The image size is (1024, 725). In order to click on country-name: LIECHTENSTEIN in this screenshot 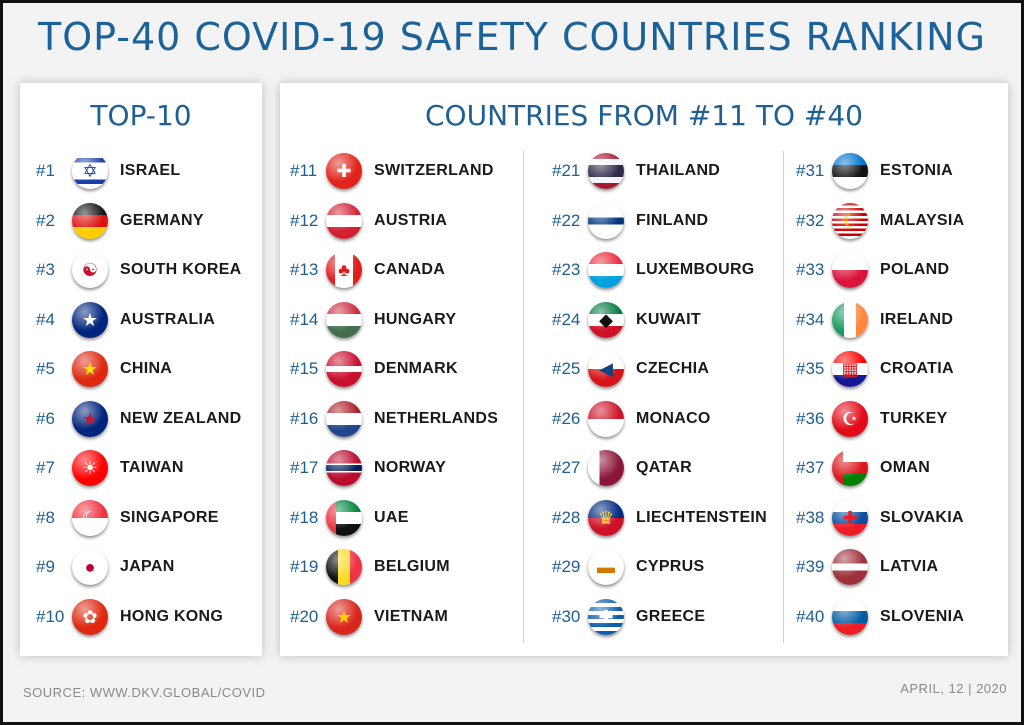, I will do `click(702, 517)`.